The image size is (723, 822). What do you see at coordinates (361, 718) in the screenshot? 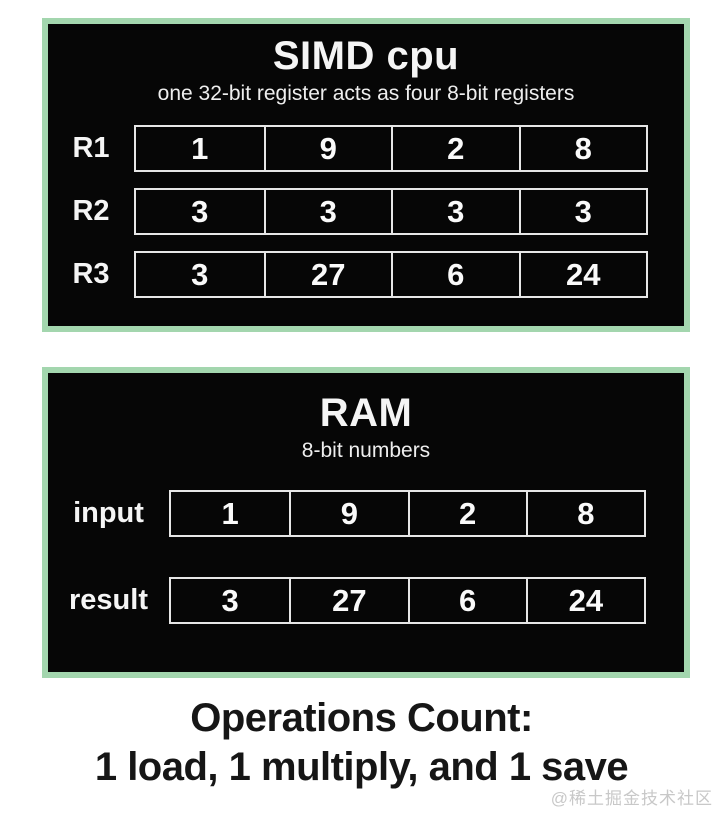
I see `caption-line-1: Operations Count:` at bounding box center [361, 718].